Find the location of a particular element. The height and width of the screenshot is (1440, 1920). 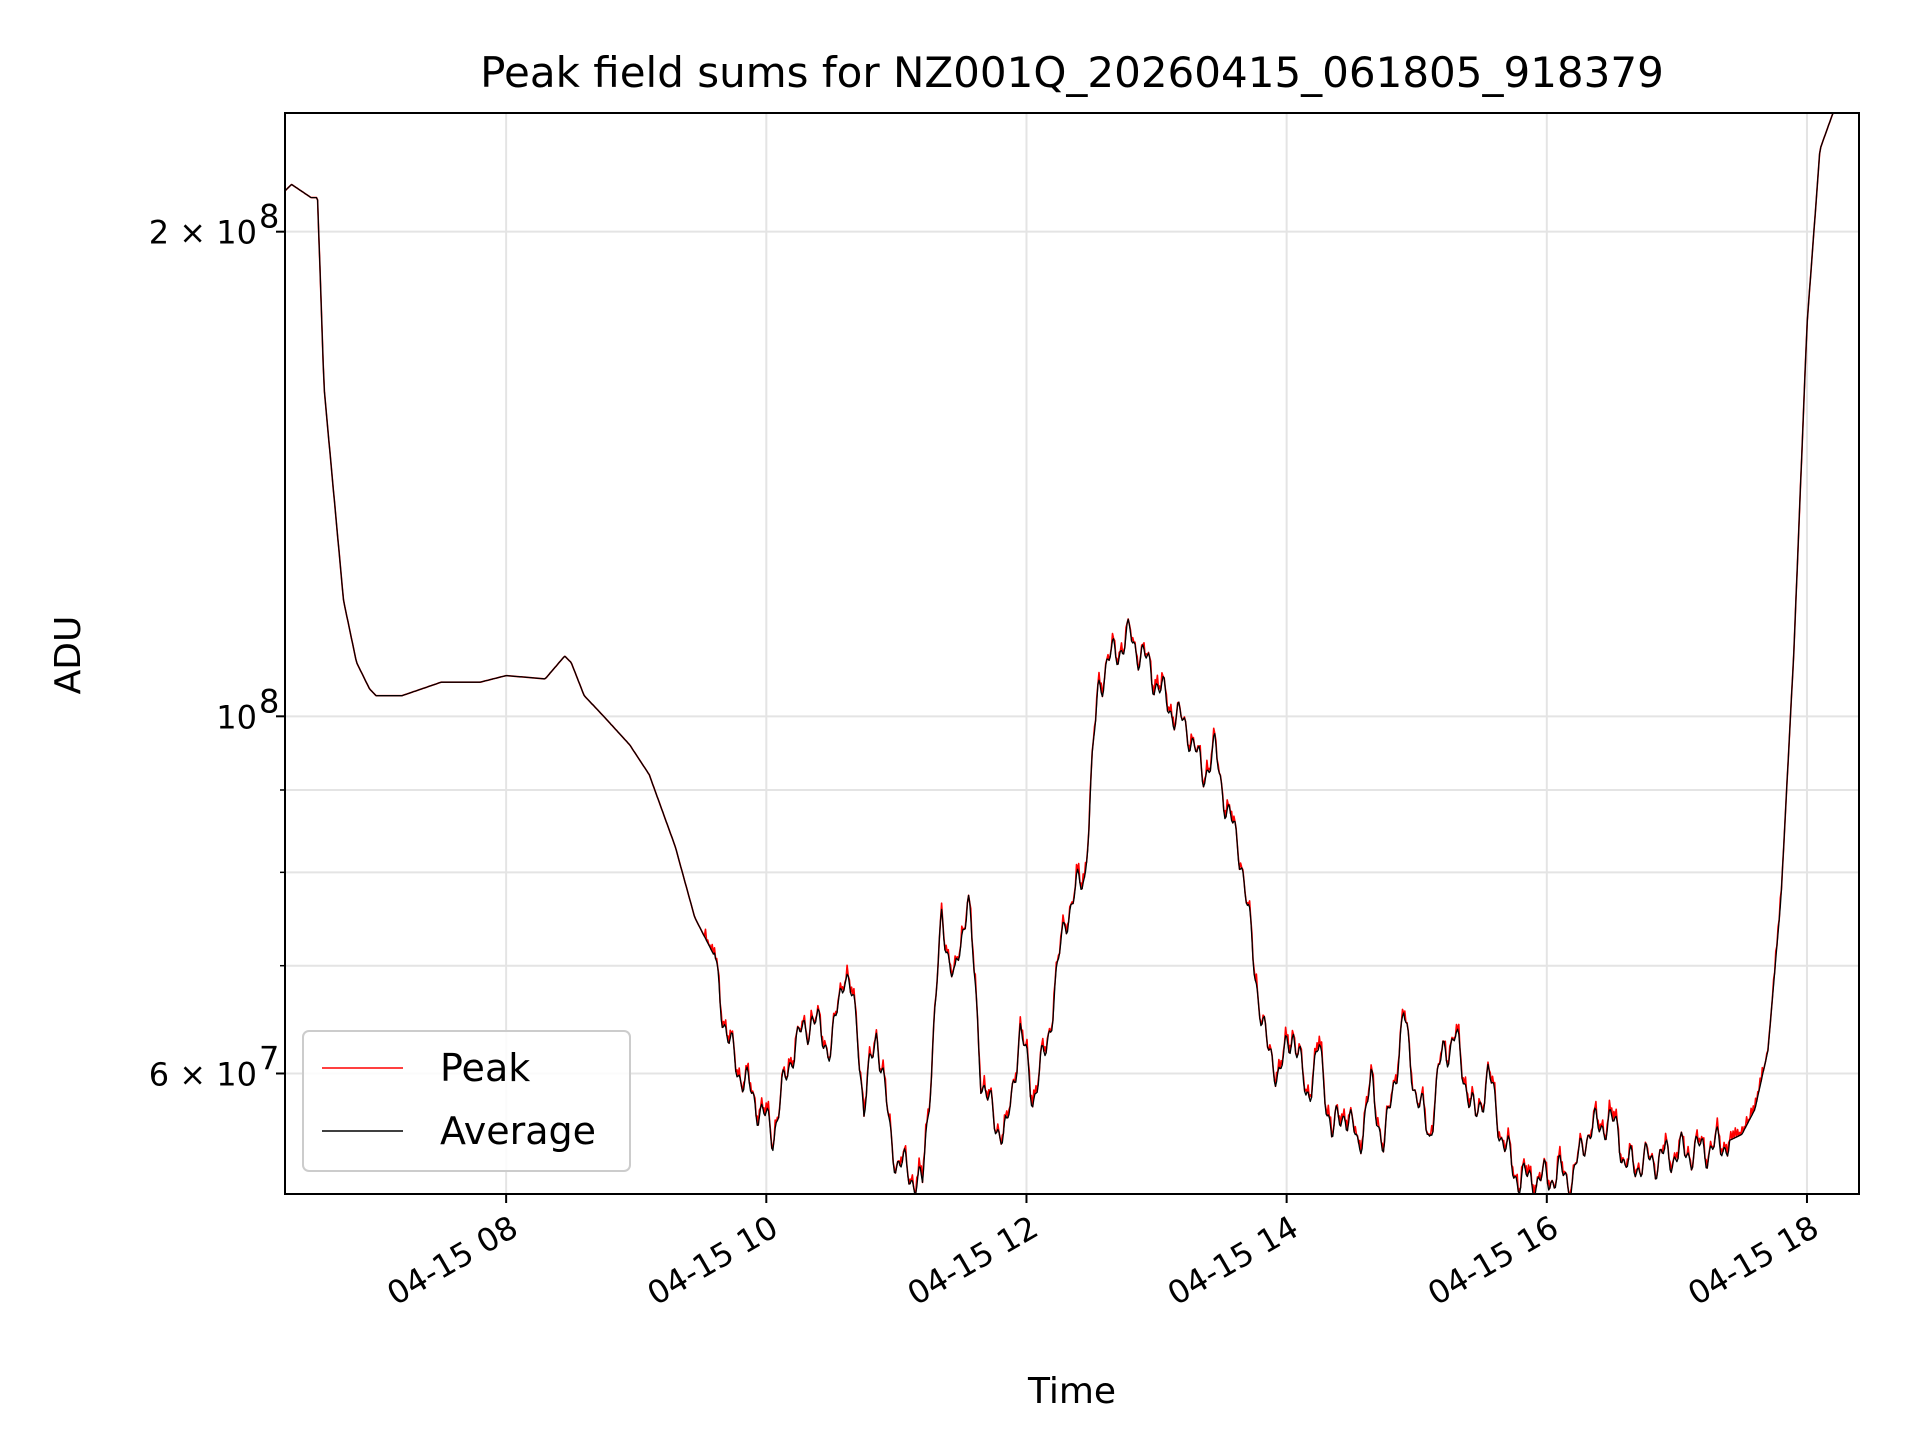

legend-box is located at coordinates (466, 1101).